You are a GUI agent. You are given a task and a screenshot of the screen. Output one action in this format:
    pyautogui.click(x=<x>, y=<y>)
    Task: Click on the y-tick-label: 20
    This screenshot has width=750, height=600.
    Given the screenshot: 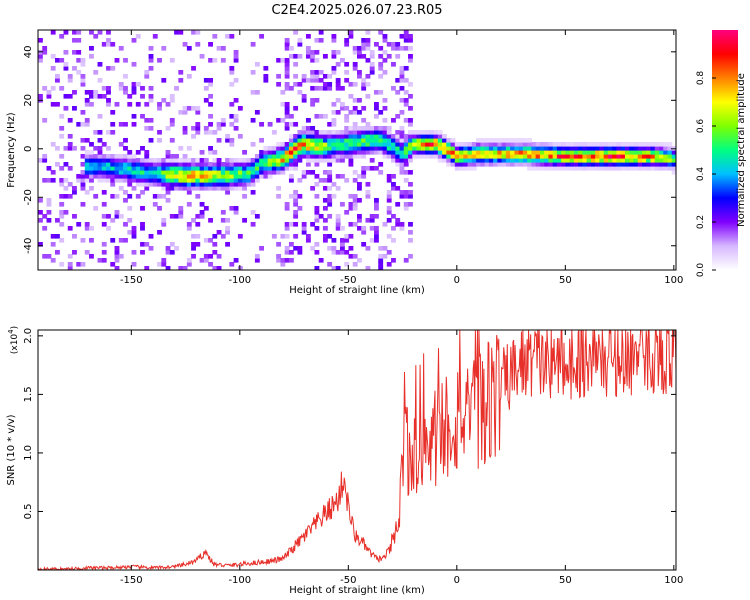 What is the action you would take?
    pyautogui.click(x=28, y=100)
    